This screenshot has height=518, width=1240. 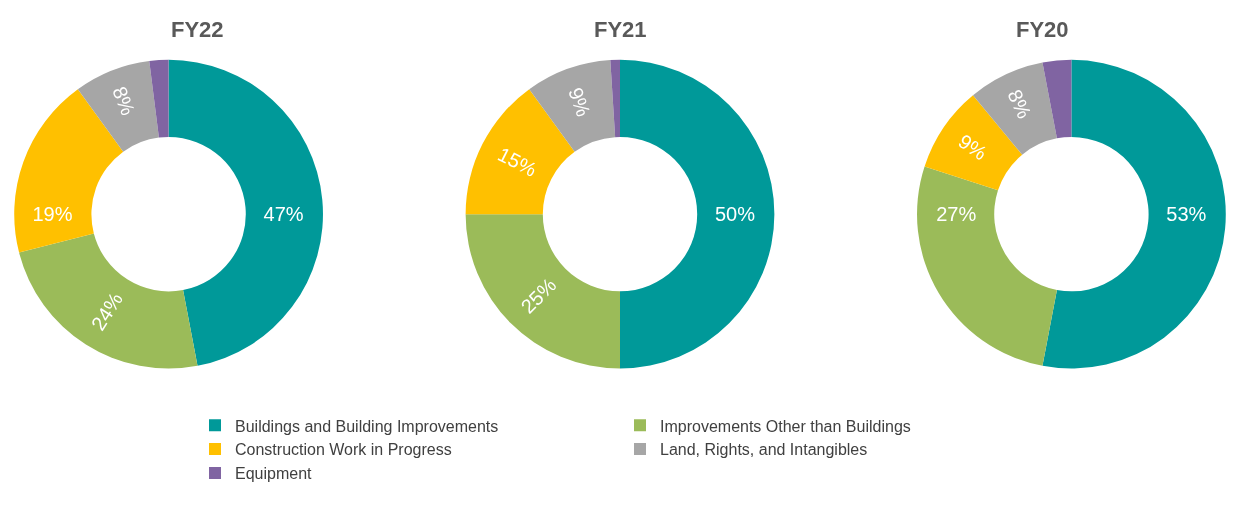 I want to click on slice-label: FY21, so click(x=620, y=29).